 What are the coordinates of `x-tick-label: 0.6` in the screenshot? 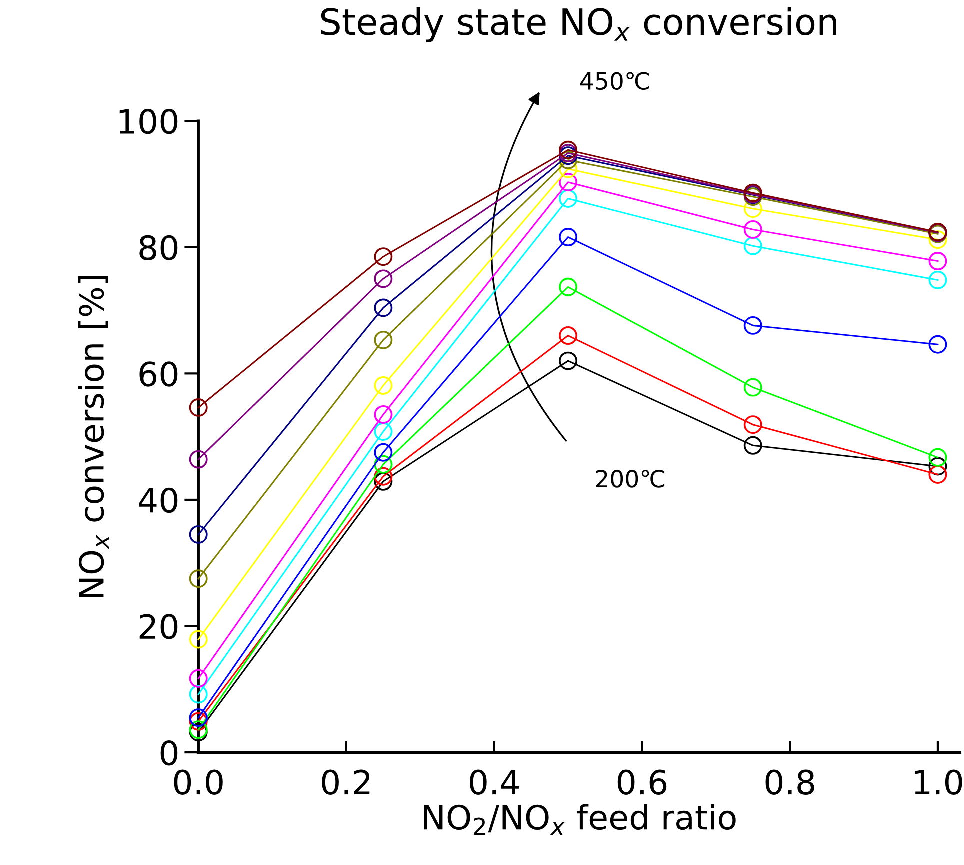 It's located at (642, 783).